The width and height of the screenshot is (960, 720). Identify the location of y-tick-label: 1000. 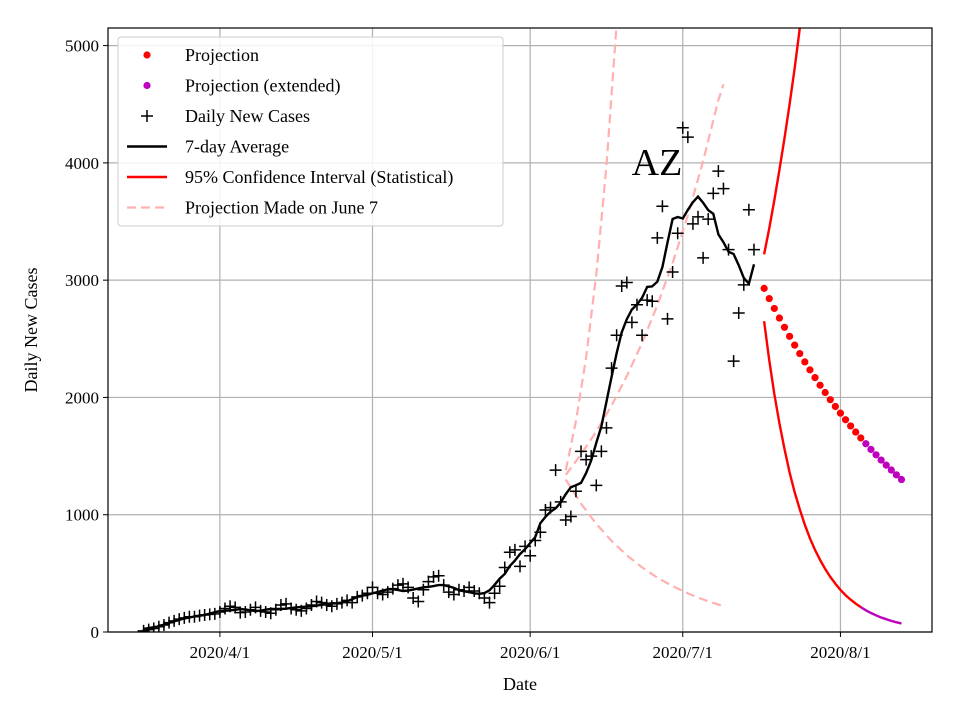
(82, 515).